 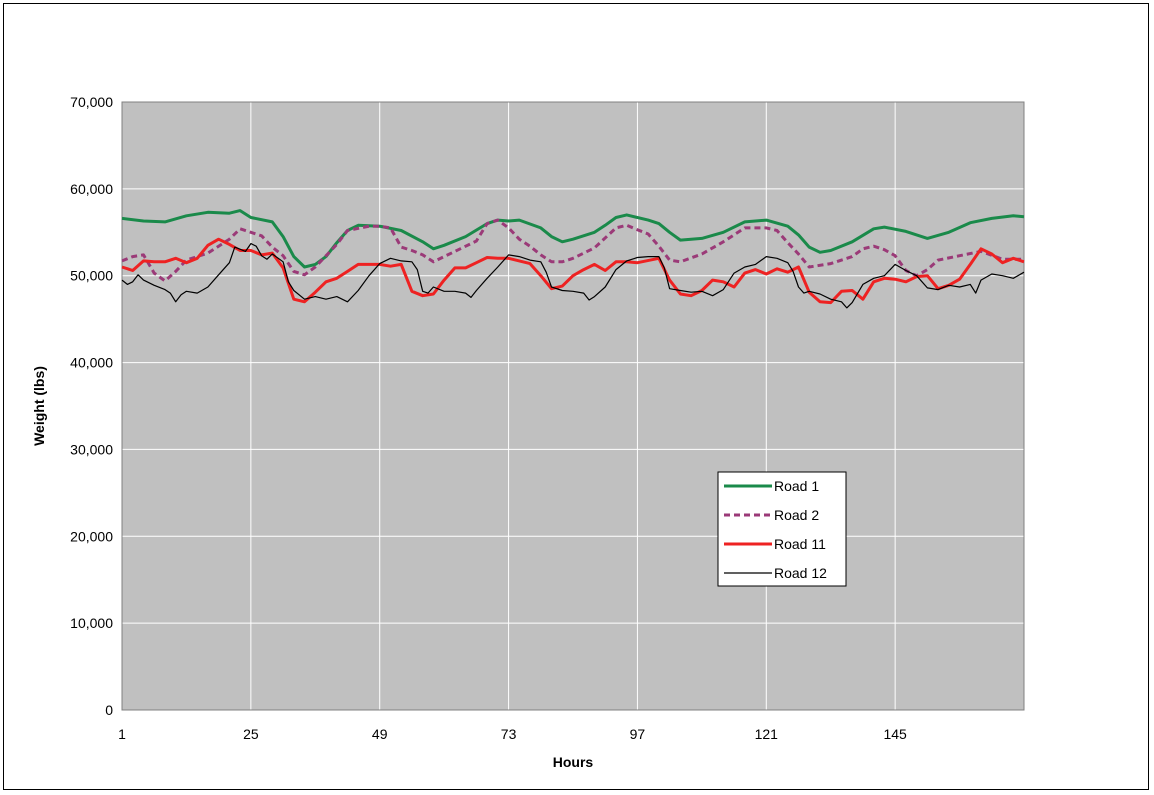 I want to click on x-tick-label: 145, so click(x=895, y=734).